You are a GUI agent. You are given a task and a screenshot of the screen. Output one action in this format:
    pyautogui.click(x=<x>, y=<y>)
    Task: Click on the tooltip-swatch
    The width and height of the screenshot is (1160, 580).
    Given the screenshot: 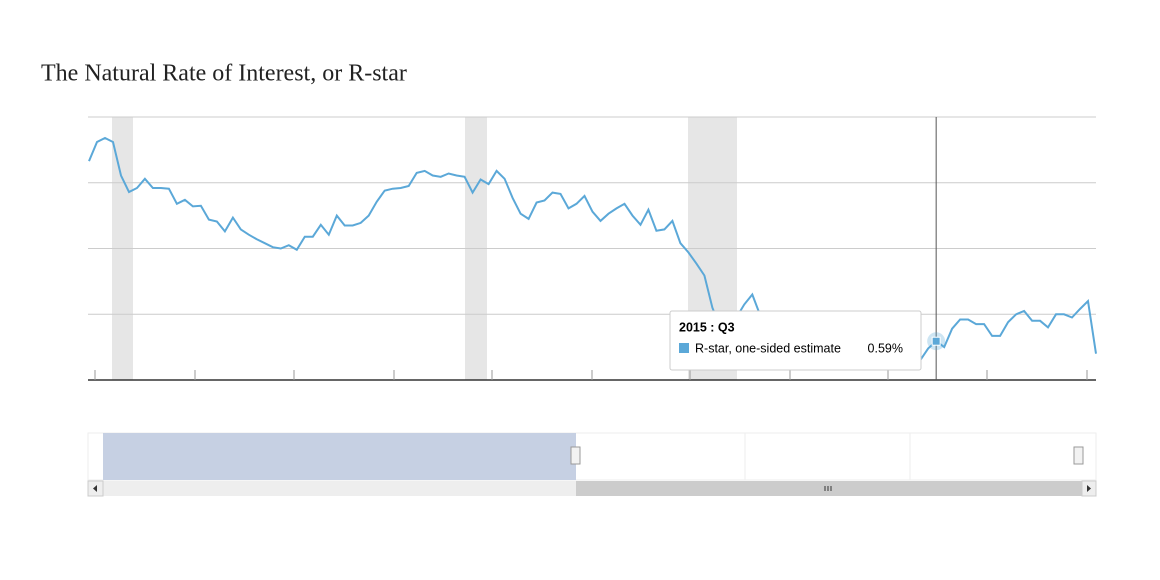 What is the action you would take?
    pyautogui.click(x=684, y=348)
    